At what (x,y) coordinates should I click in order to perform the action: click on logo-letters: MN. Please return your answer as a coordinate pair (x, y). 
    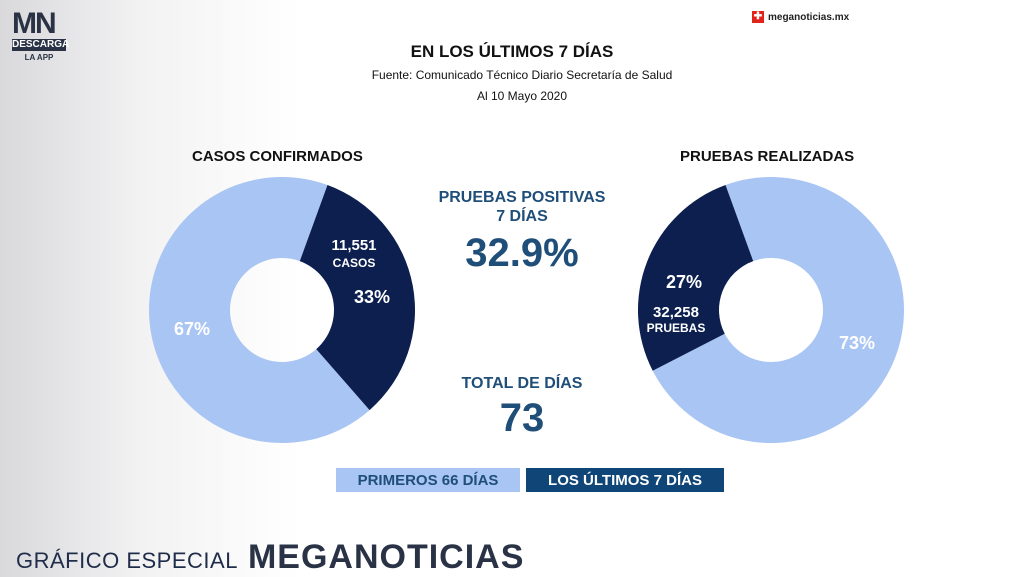
    Looking at the image, I should click on (34, 23).